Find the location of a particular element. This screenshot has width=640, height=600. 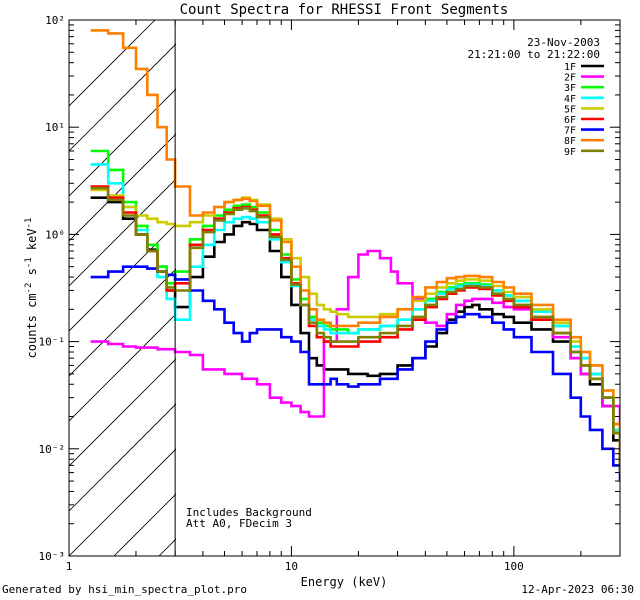

y-tick-label: 10² is located at coordinates (55, 20).